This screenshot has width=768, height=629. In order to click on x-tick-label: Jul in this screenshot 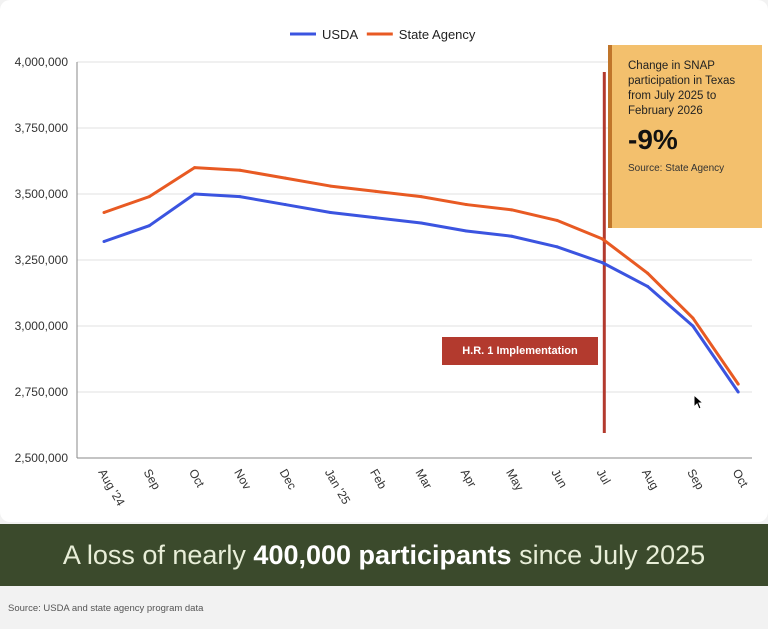, I will do `click(604, 477)`.